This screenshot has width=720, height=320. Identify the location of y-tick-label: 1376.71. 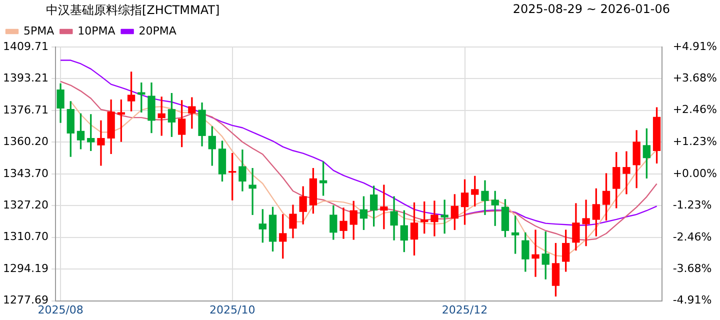
(25, 109).